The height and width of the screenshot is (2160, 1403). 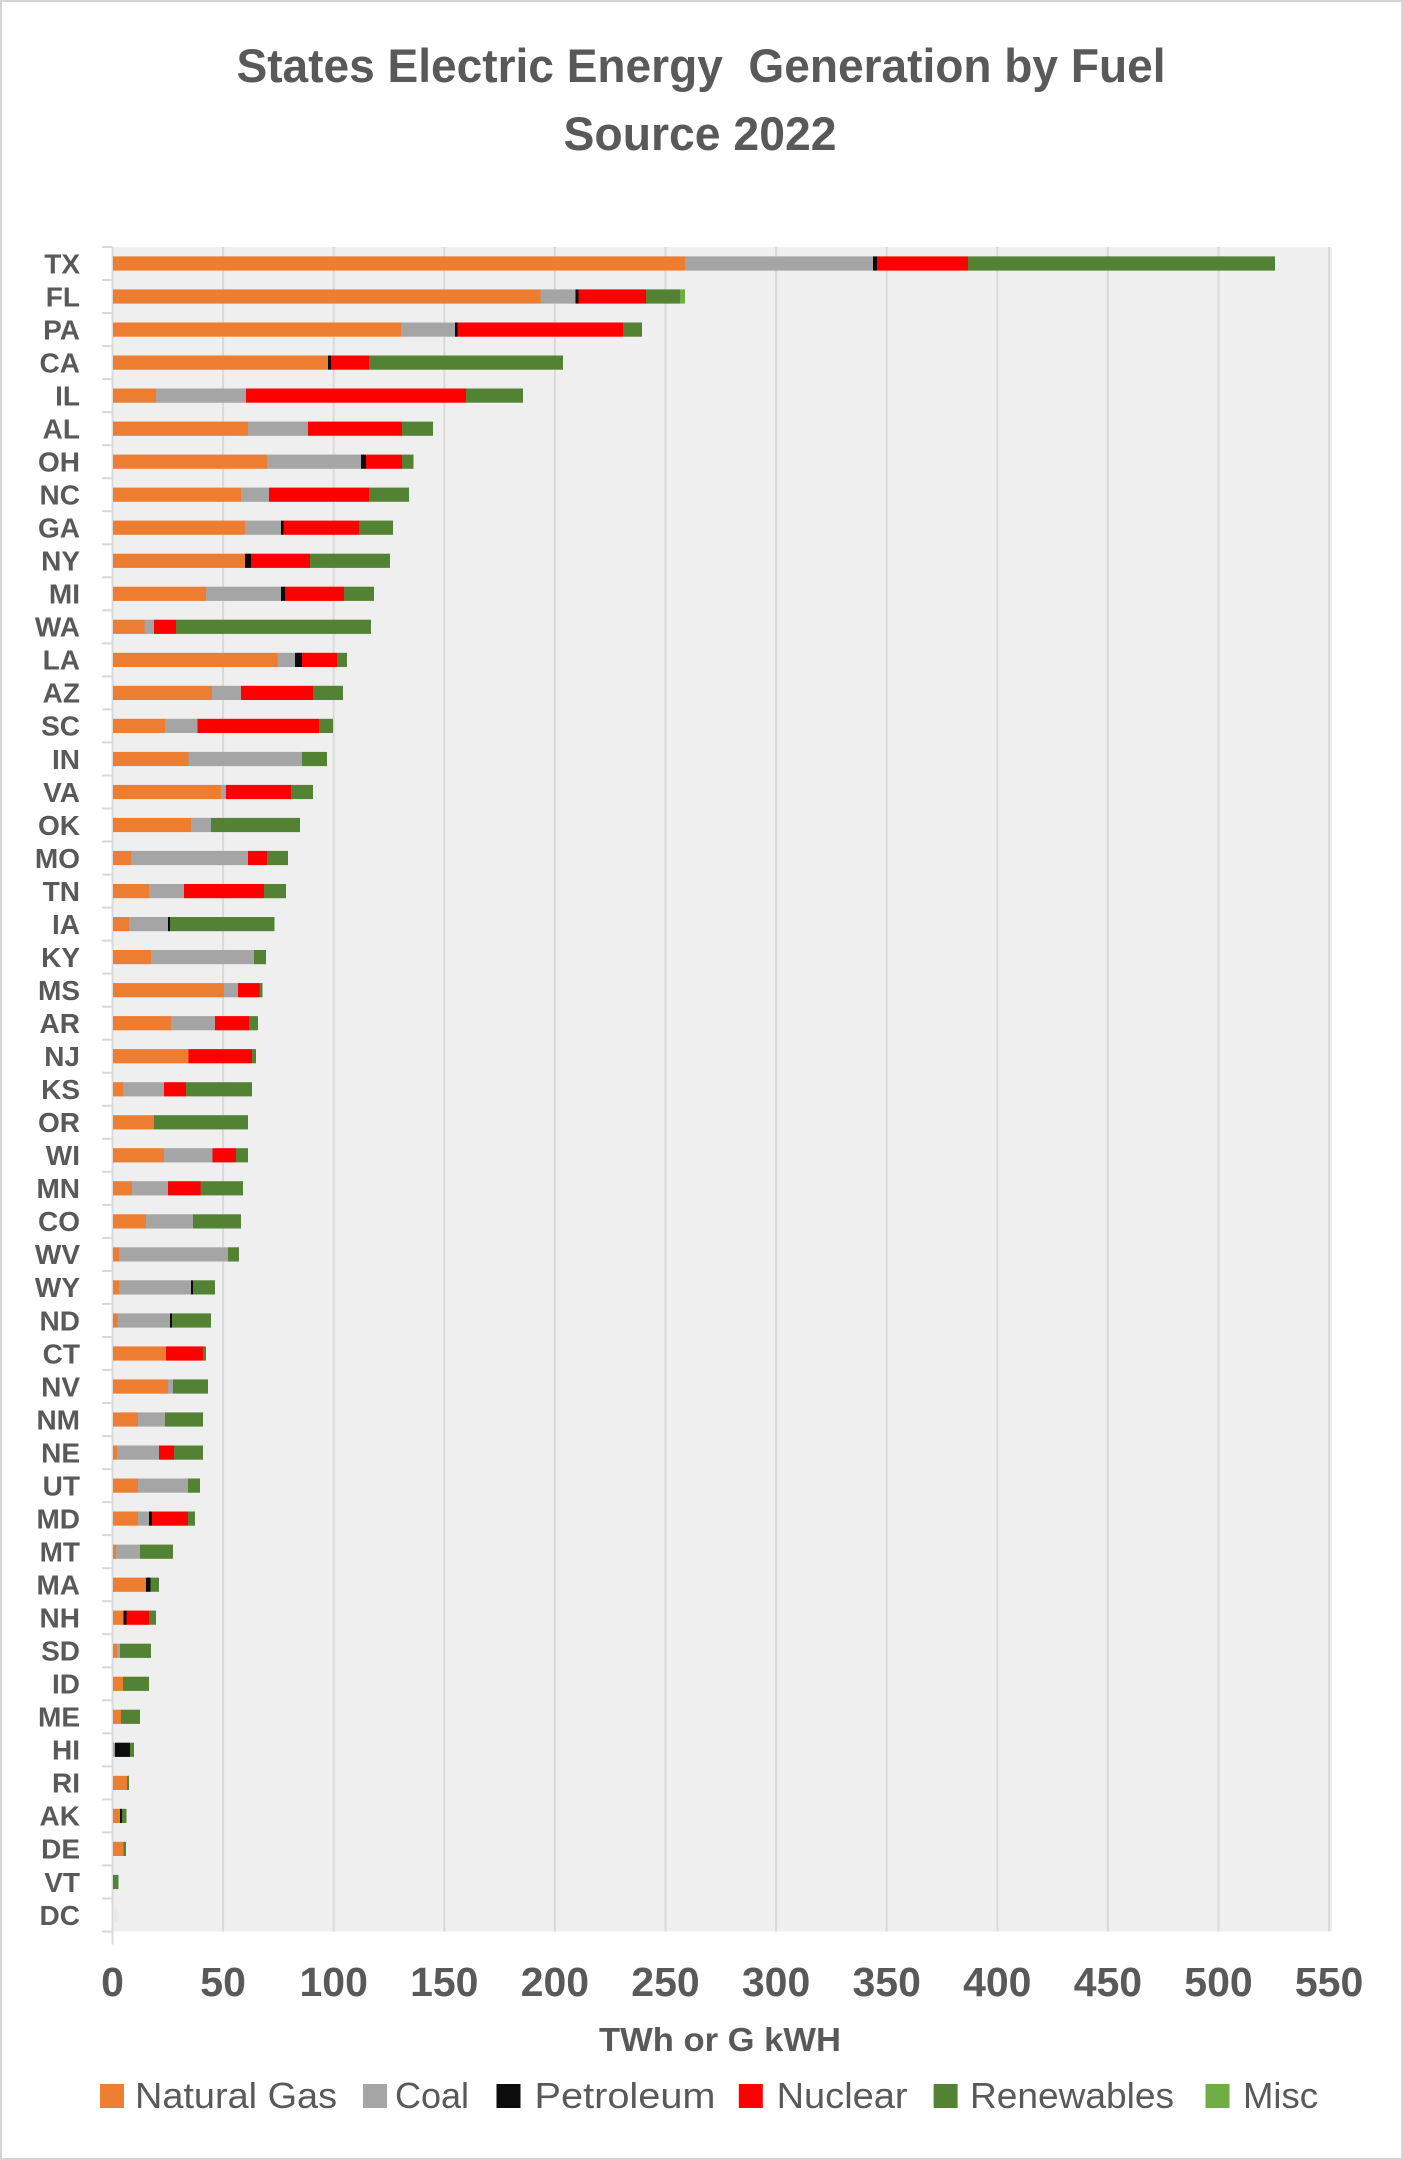 What do you see at coordinates (60, 495) in the screenshot?
I see `svg-text: NC` at bounding box center [60, 495].